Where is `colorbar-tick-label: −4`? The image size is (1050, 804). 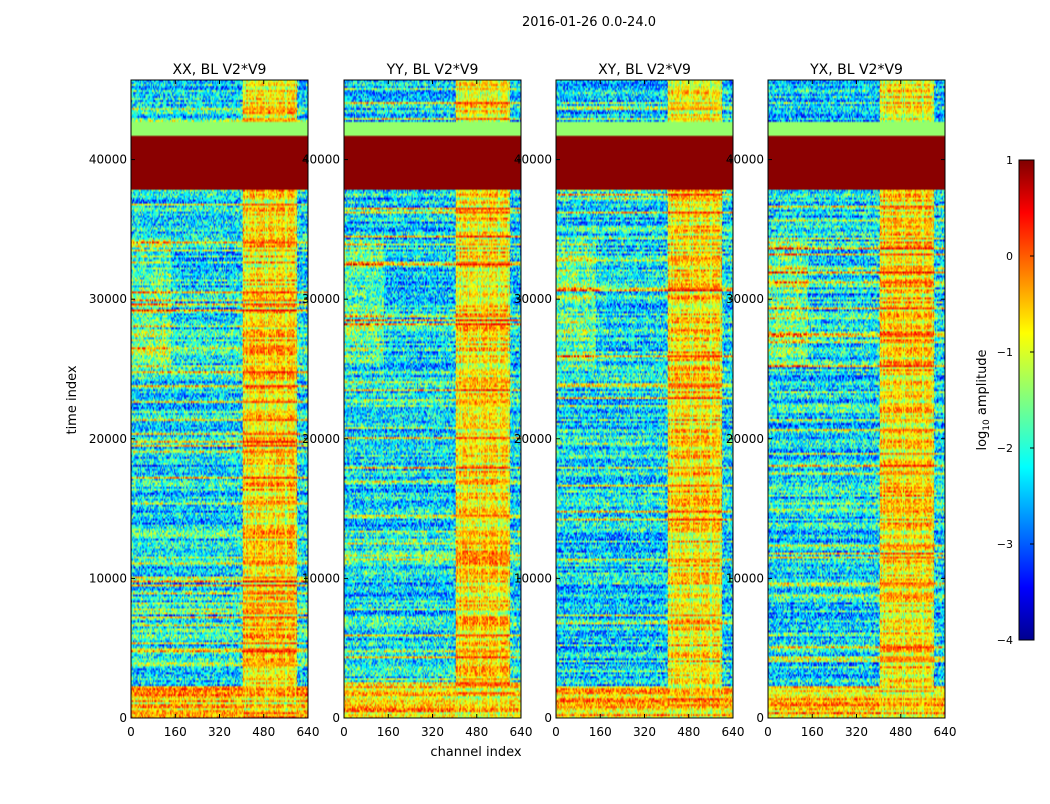
colorbar-tick-label: −4 is located at coordinates (1005, 640).